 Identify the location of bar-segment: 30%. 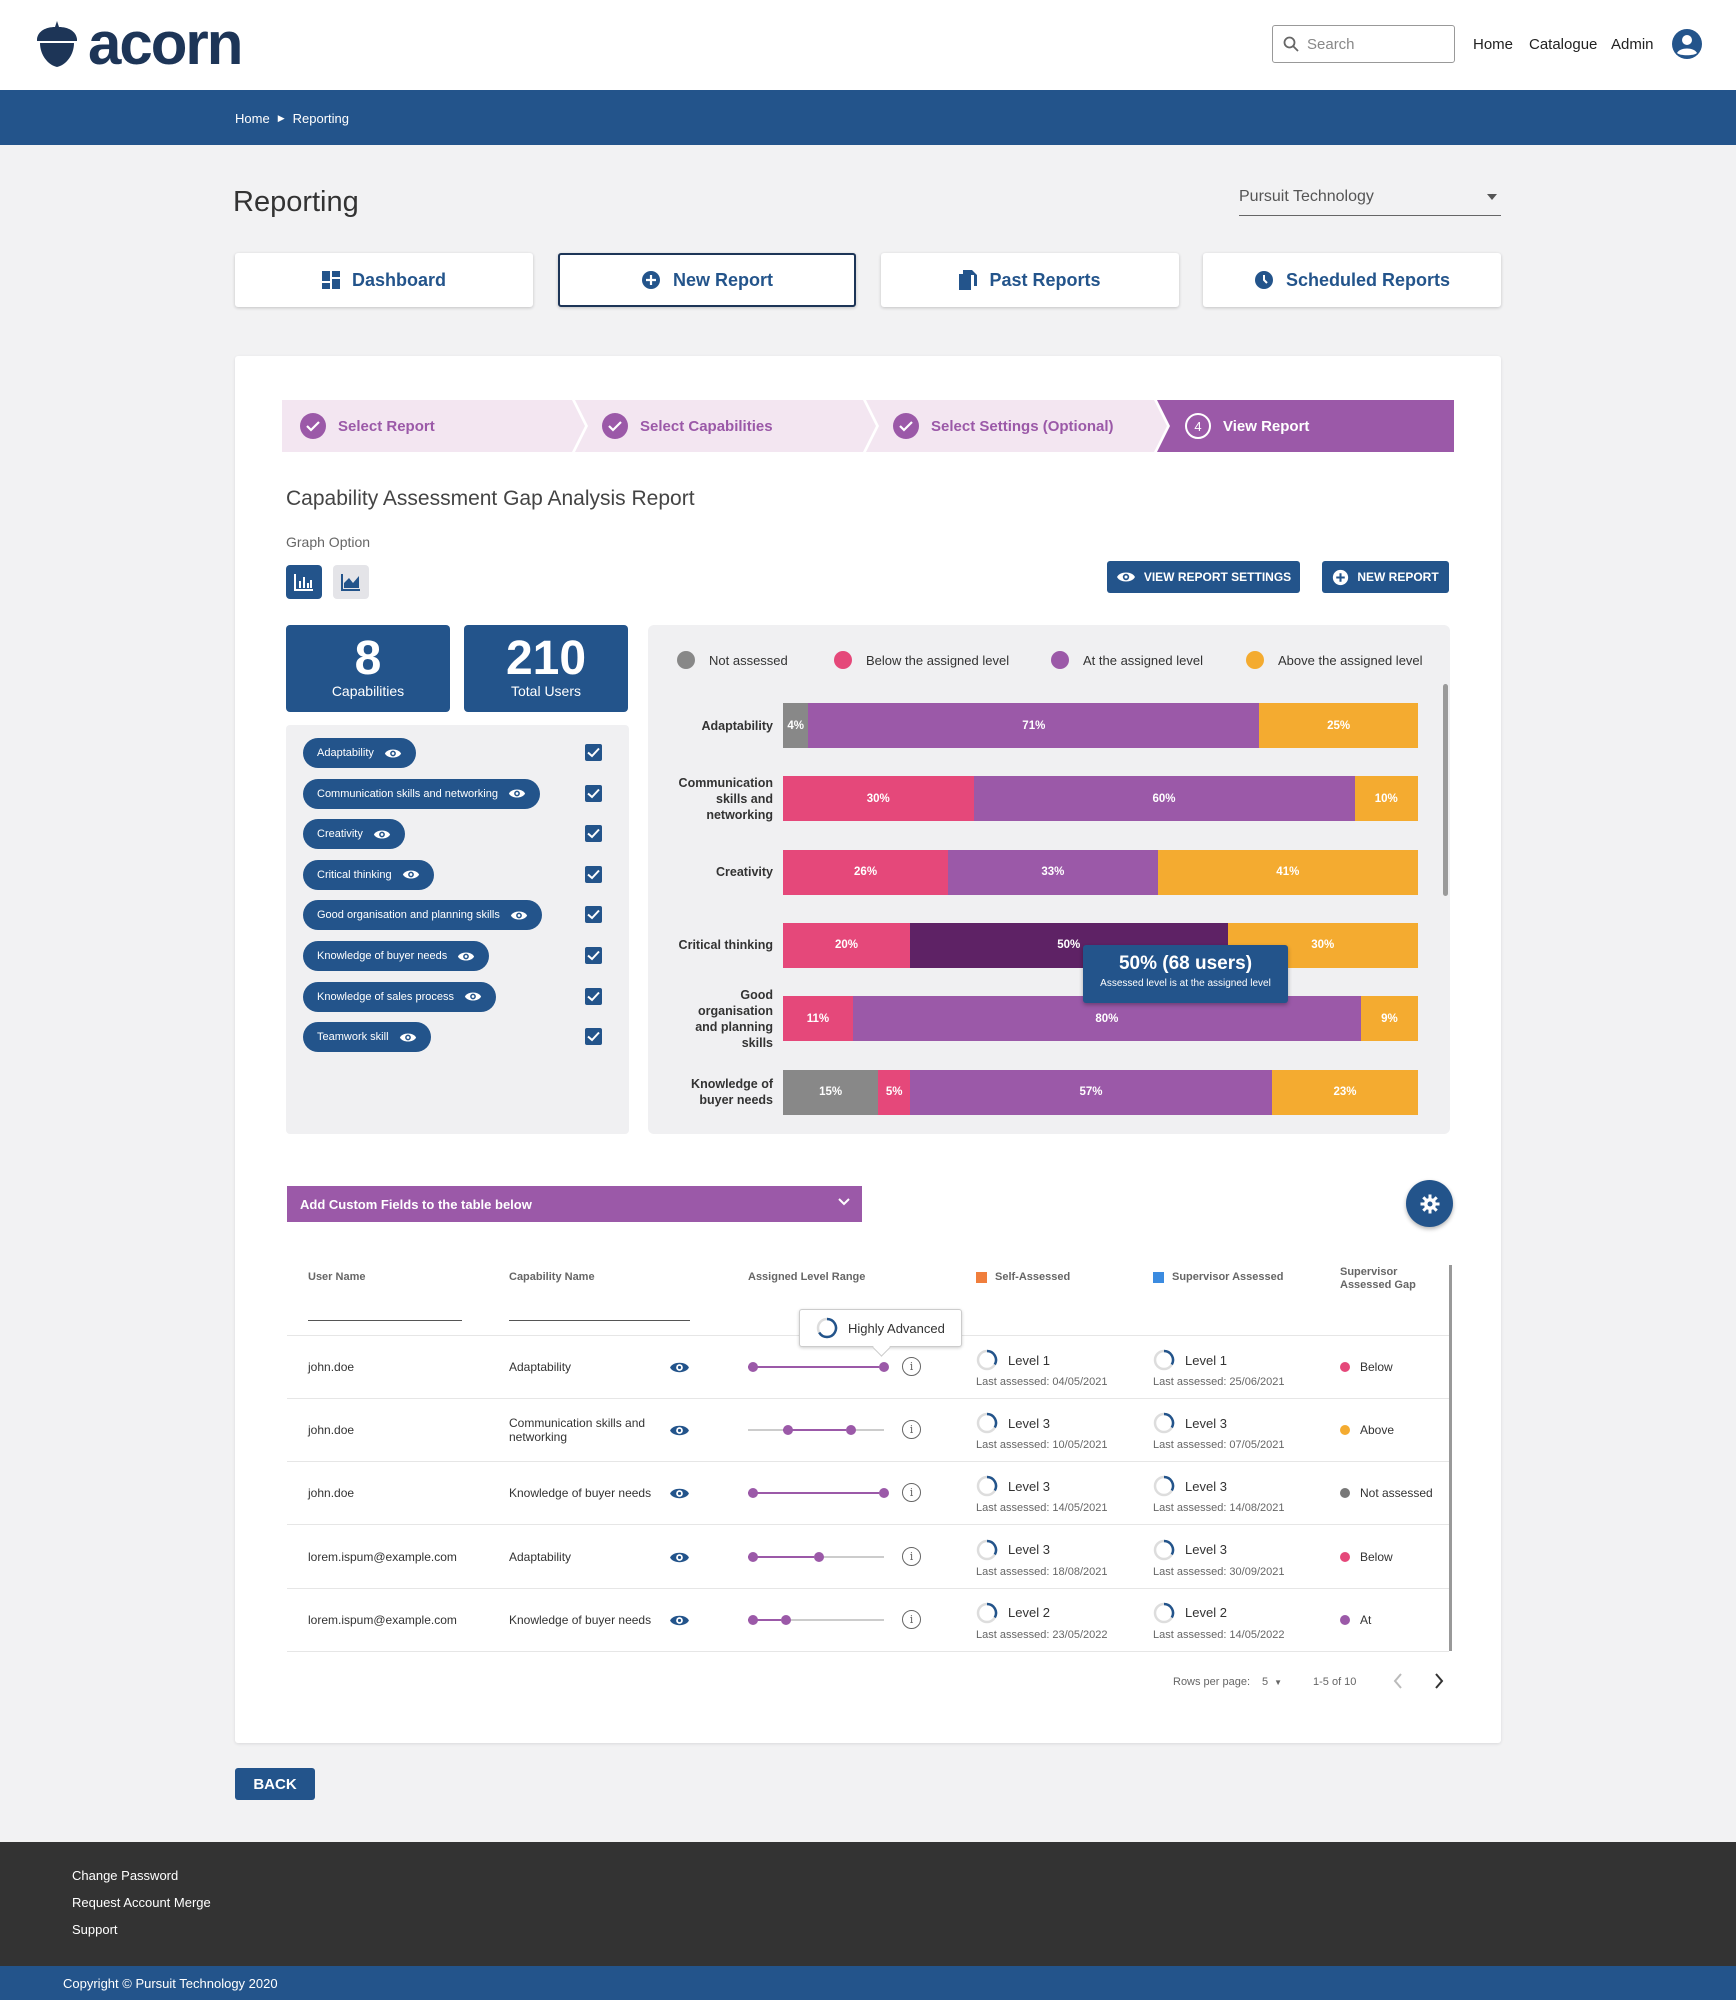
(878, 799).